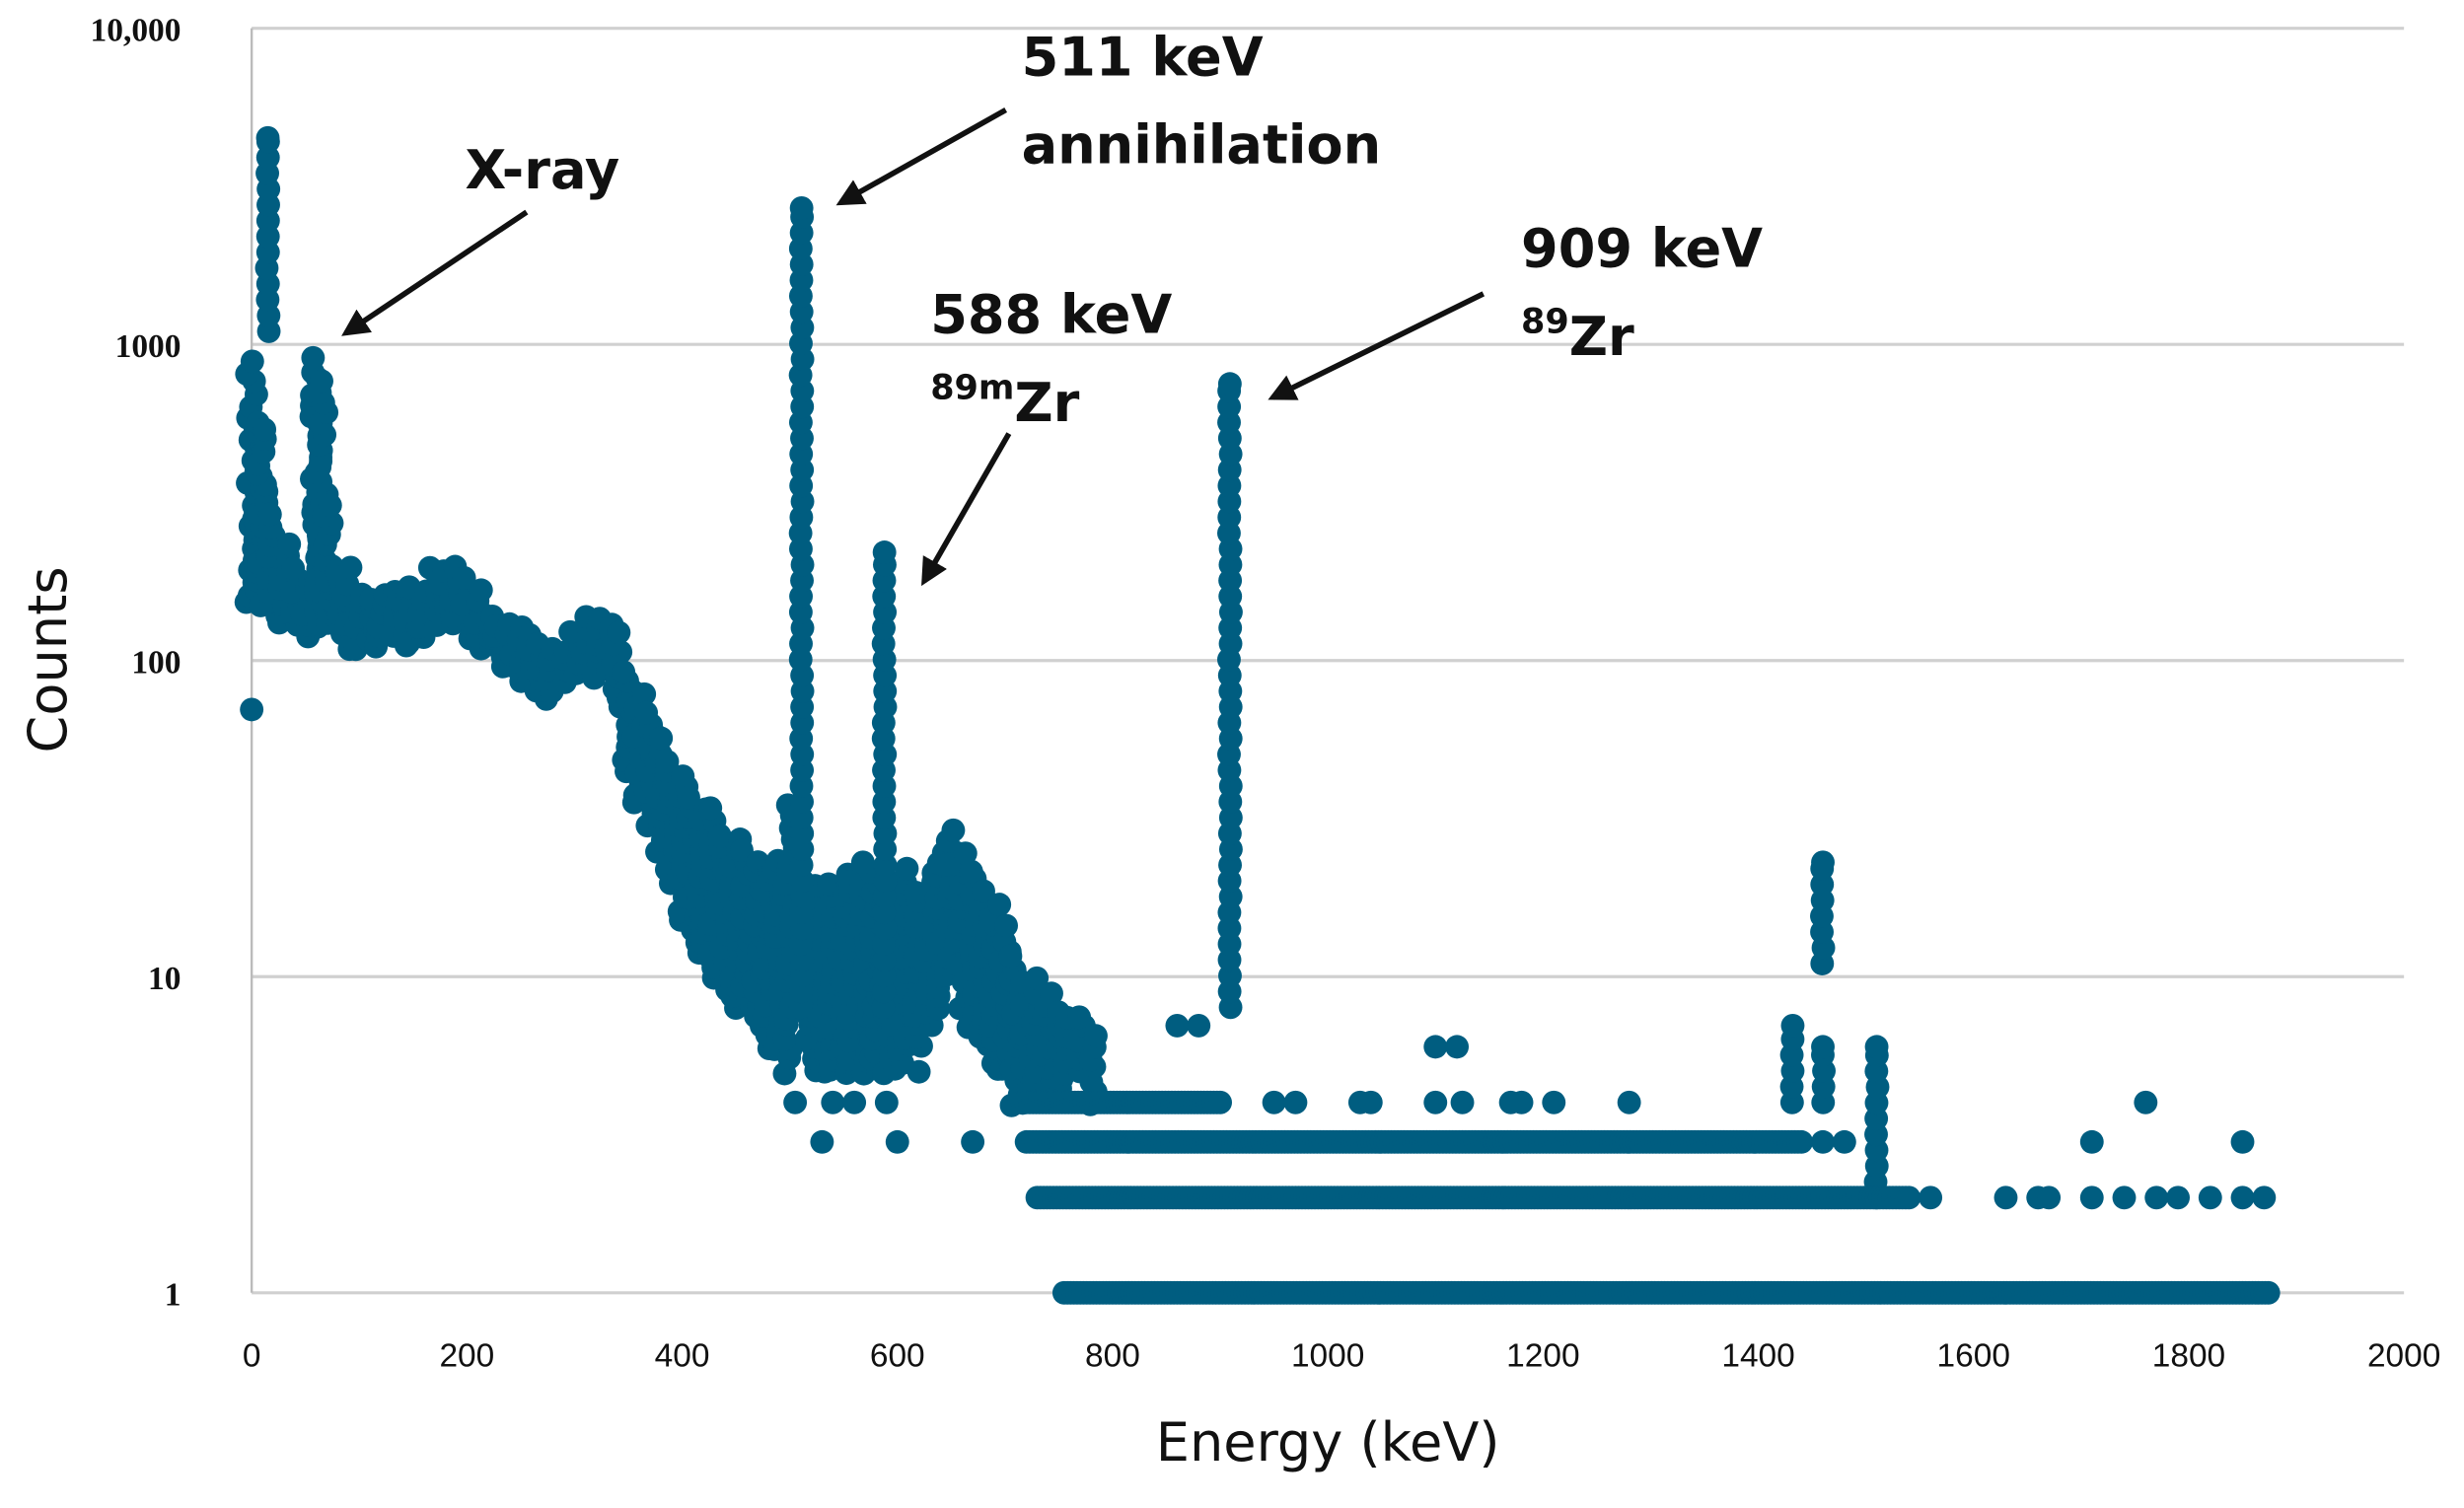 The height and width of the screenshot is (1508, 2464). I want to click on y-tick-label: 1000, so click(148, 347).